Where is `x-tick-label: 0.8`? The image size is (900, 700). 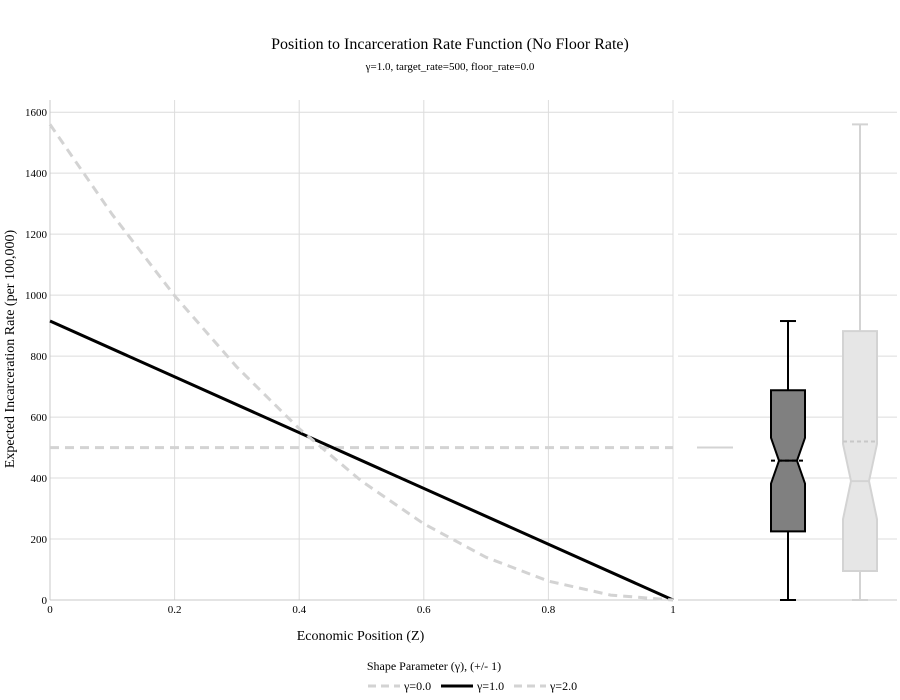
x-tick-label: 0.8 is located at coordinates (549, 610).